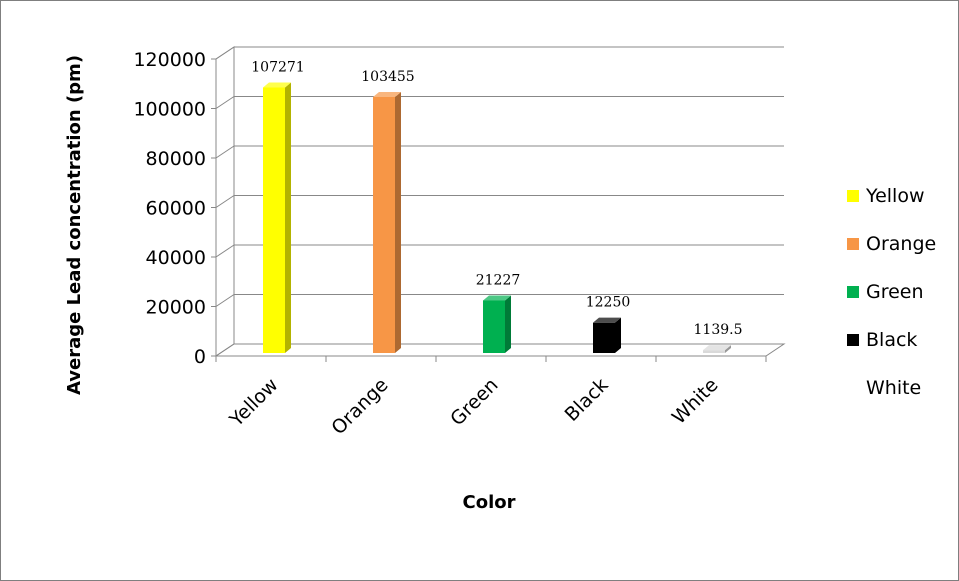  What do you see at coordinates (169, 60) in the screenshot?
I see `y-tick-label: 120000` at bounding box center [169, 60].